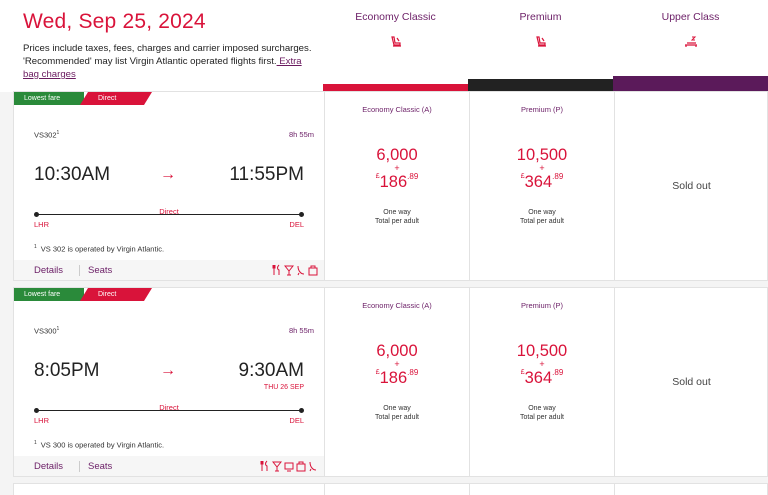 The width and height of the screenshot is (768, 495). Describe the element at coordinates (540, 46) in the screenshot. I see `cabin-header-premium: Premium` at that location.